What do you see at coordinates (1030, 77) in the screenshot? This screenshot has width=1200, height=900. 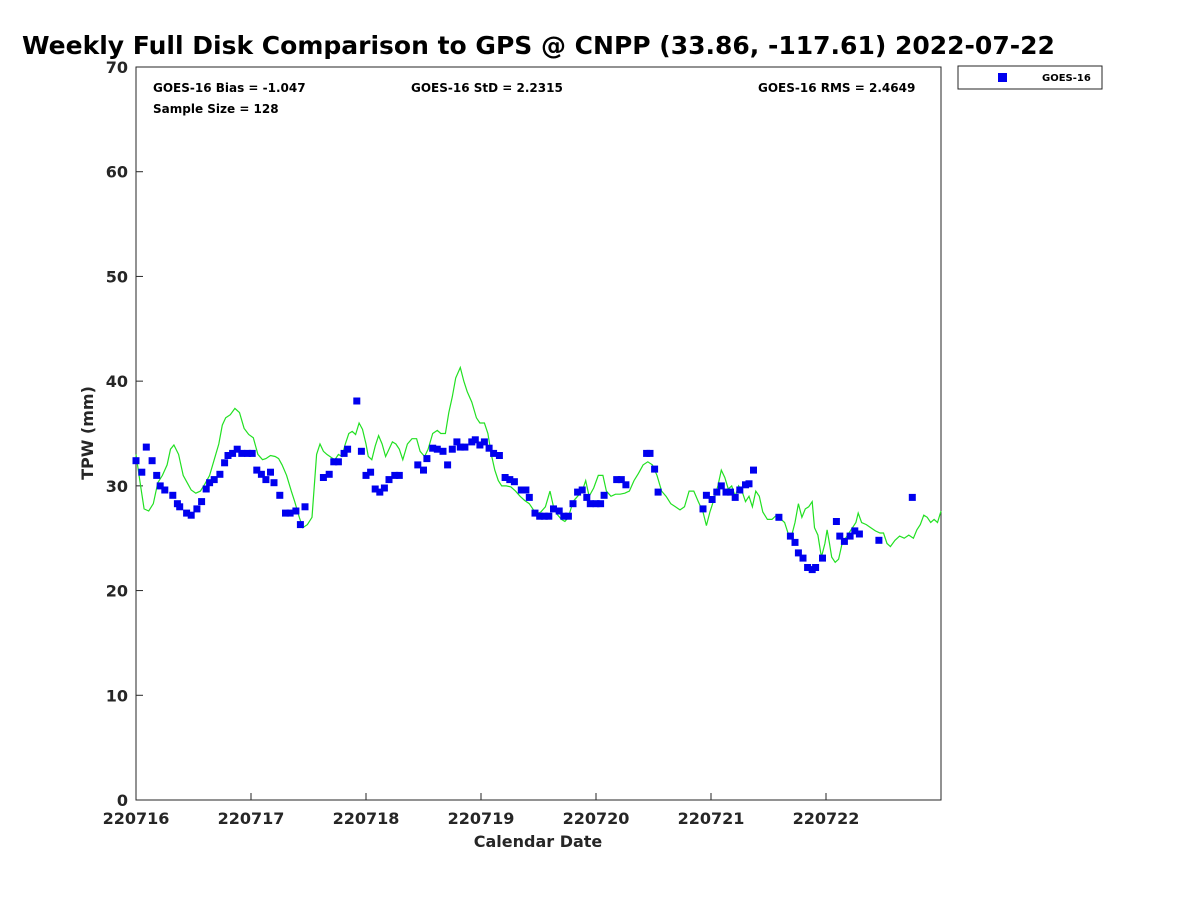 I see `legend-box` at bounding box center [1030, 77].